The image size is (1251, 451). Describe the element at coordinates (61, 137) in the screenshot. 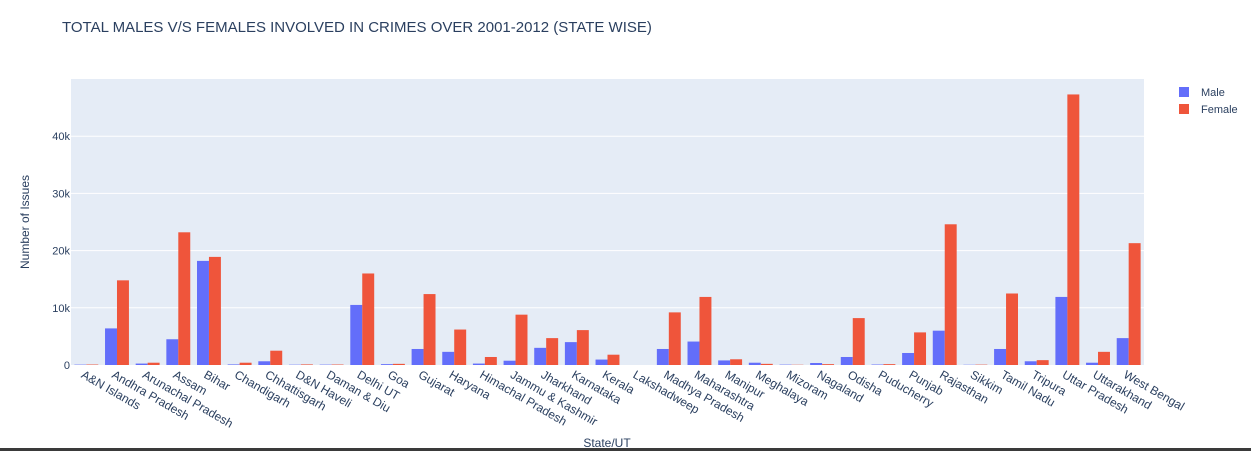

I see `y-tick-label: 40k` at that location.